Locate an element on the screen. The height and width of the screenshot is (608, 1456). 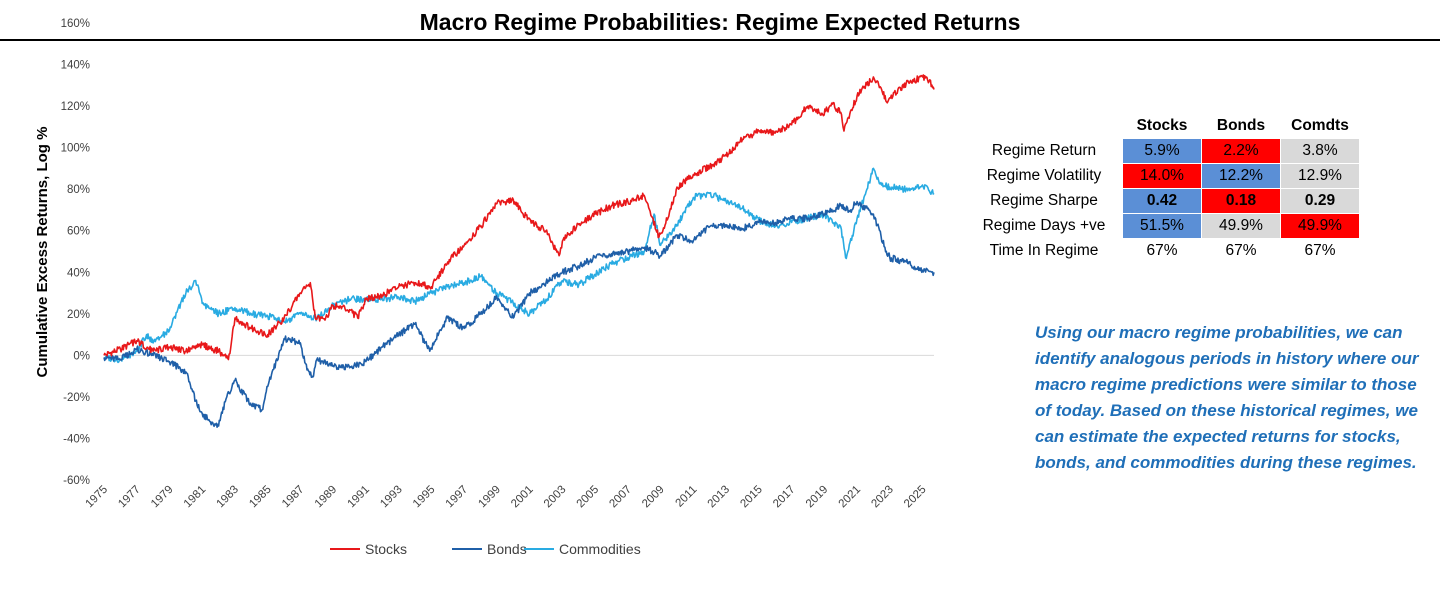
x-tick-label: 2019 is located at coordinates (817, 497).